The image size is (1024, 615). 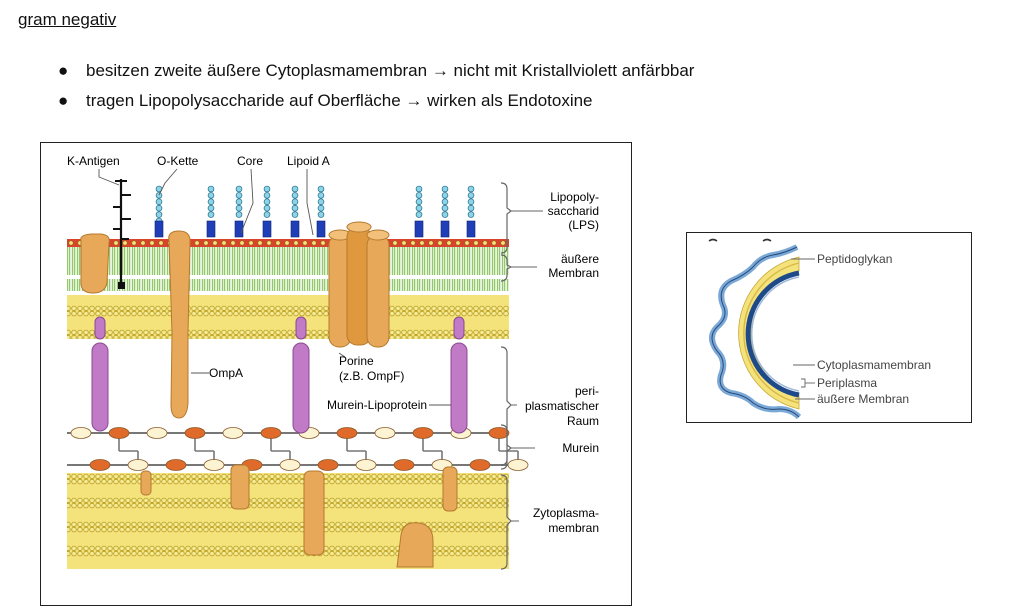 What do you see at coordinates (299, 516) in the screenshot?
I see `cytoplasmic-membrane-proteins` at bounding box center [299, 516].